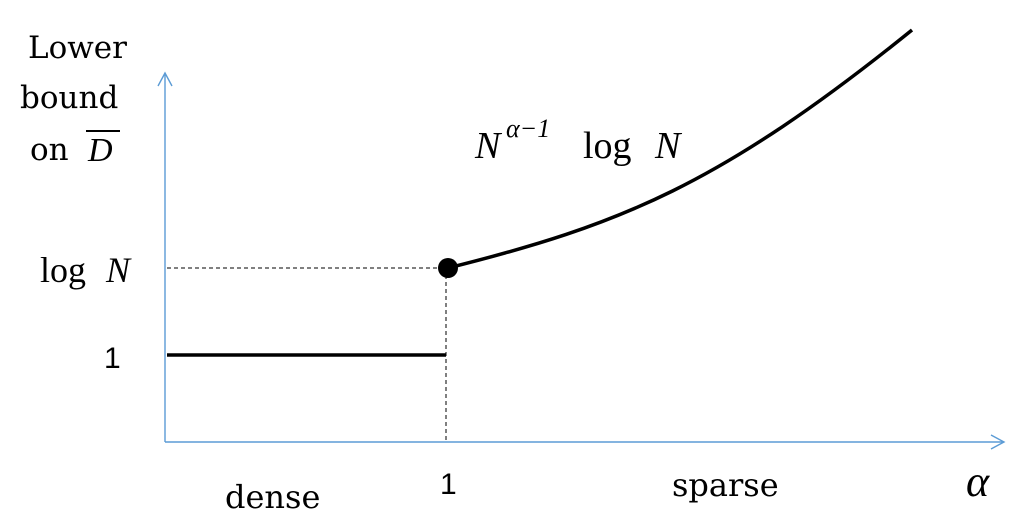 This screenshot has height=524, width=1017. I want to click on region-dense-label: dense, so click(272, 497).